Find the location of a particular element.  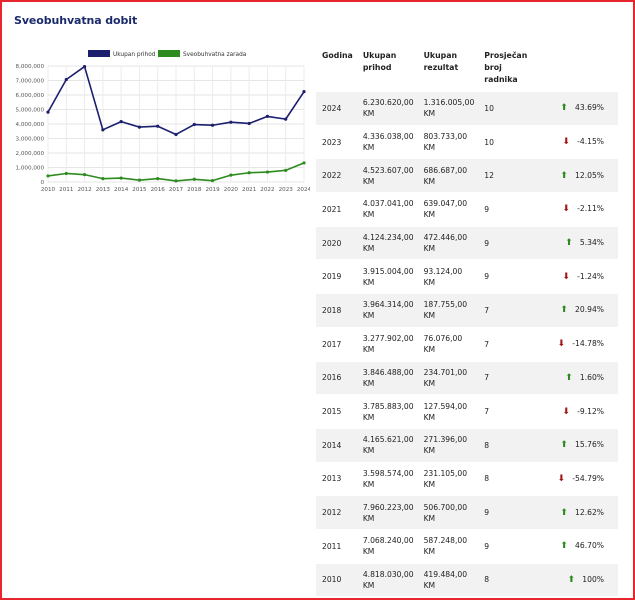

change-percent: -4.15% is located at coordinates (590, 142).